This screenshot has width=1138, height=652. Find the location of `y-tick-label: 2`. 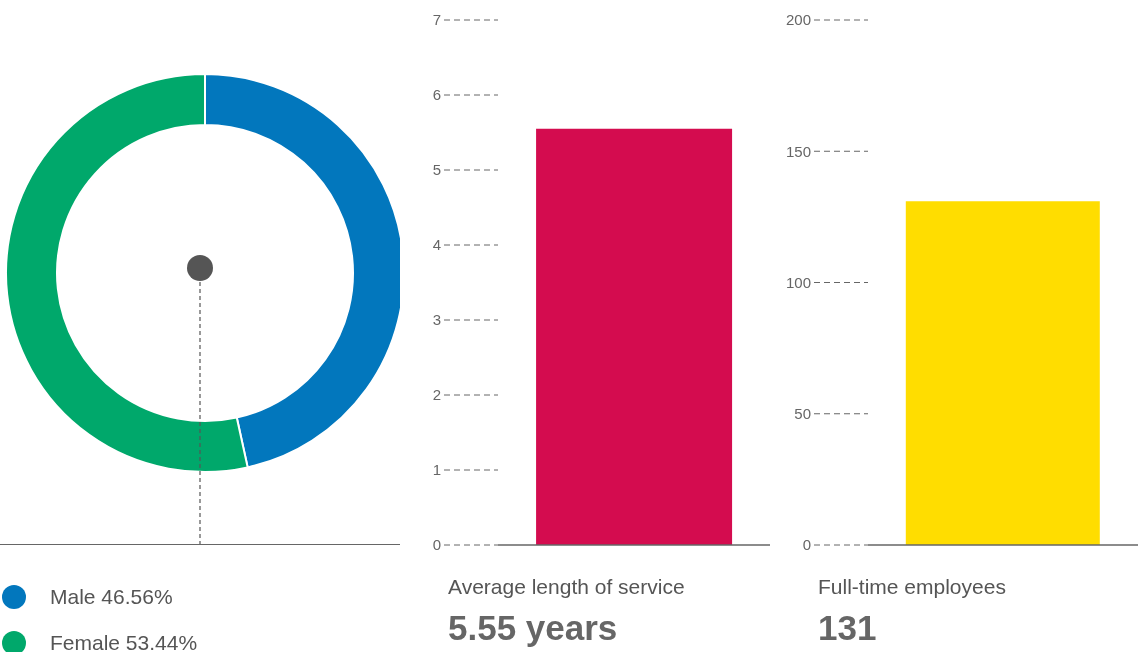

y-tick-label: 2 is located at coordinates (436, 395).